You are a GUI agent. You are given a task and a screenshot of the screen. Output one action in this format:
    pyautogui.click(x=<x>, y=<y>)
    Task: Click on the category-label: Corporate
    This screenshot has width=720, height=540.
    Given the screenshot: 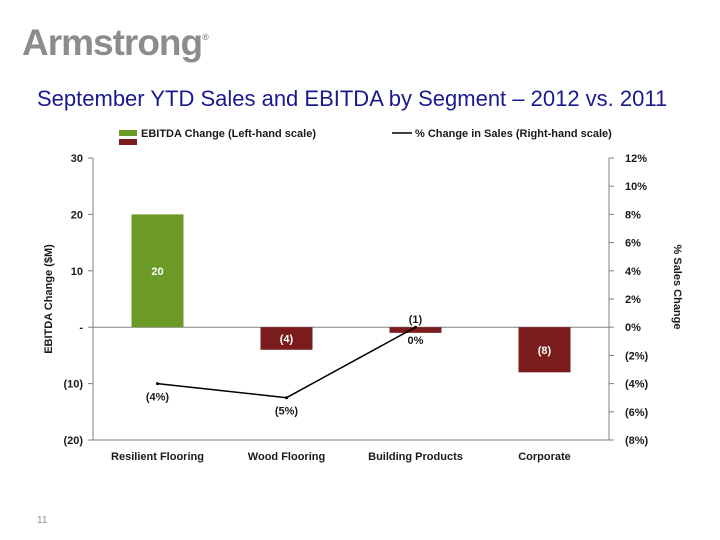 What is the action you would take?
    pyautogui.click(x=544, y=457)
    